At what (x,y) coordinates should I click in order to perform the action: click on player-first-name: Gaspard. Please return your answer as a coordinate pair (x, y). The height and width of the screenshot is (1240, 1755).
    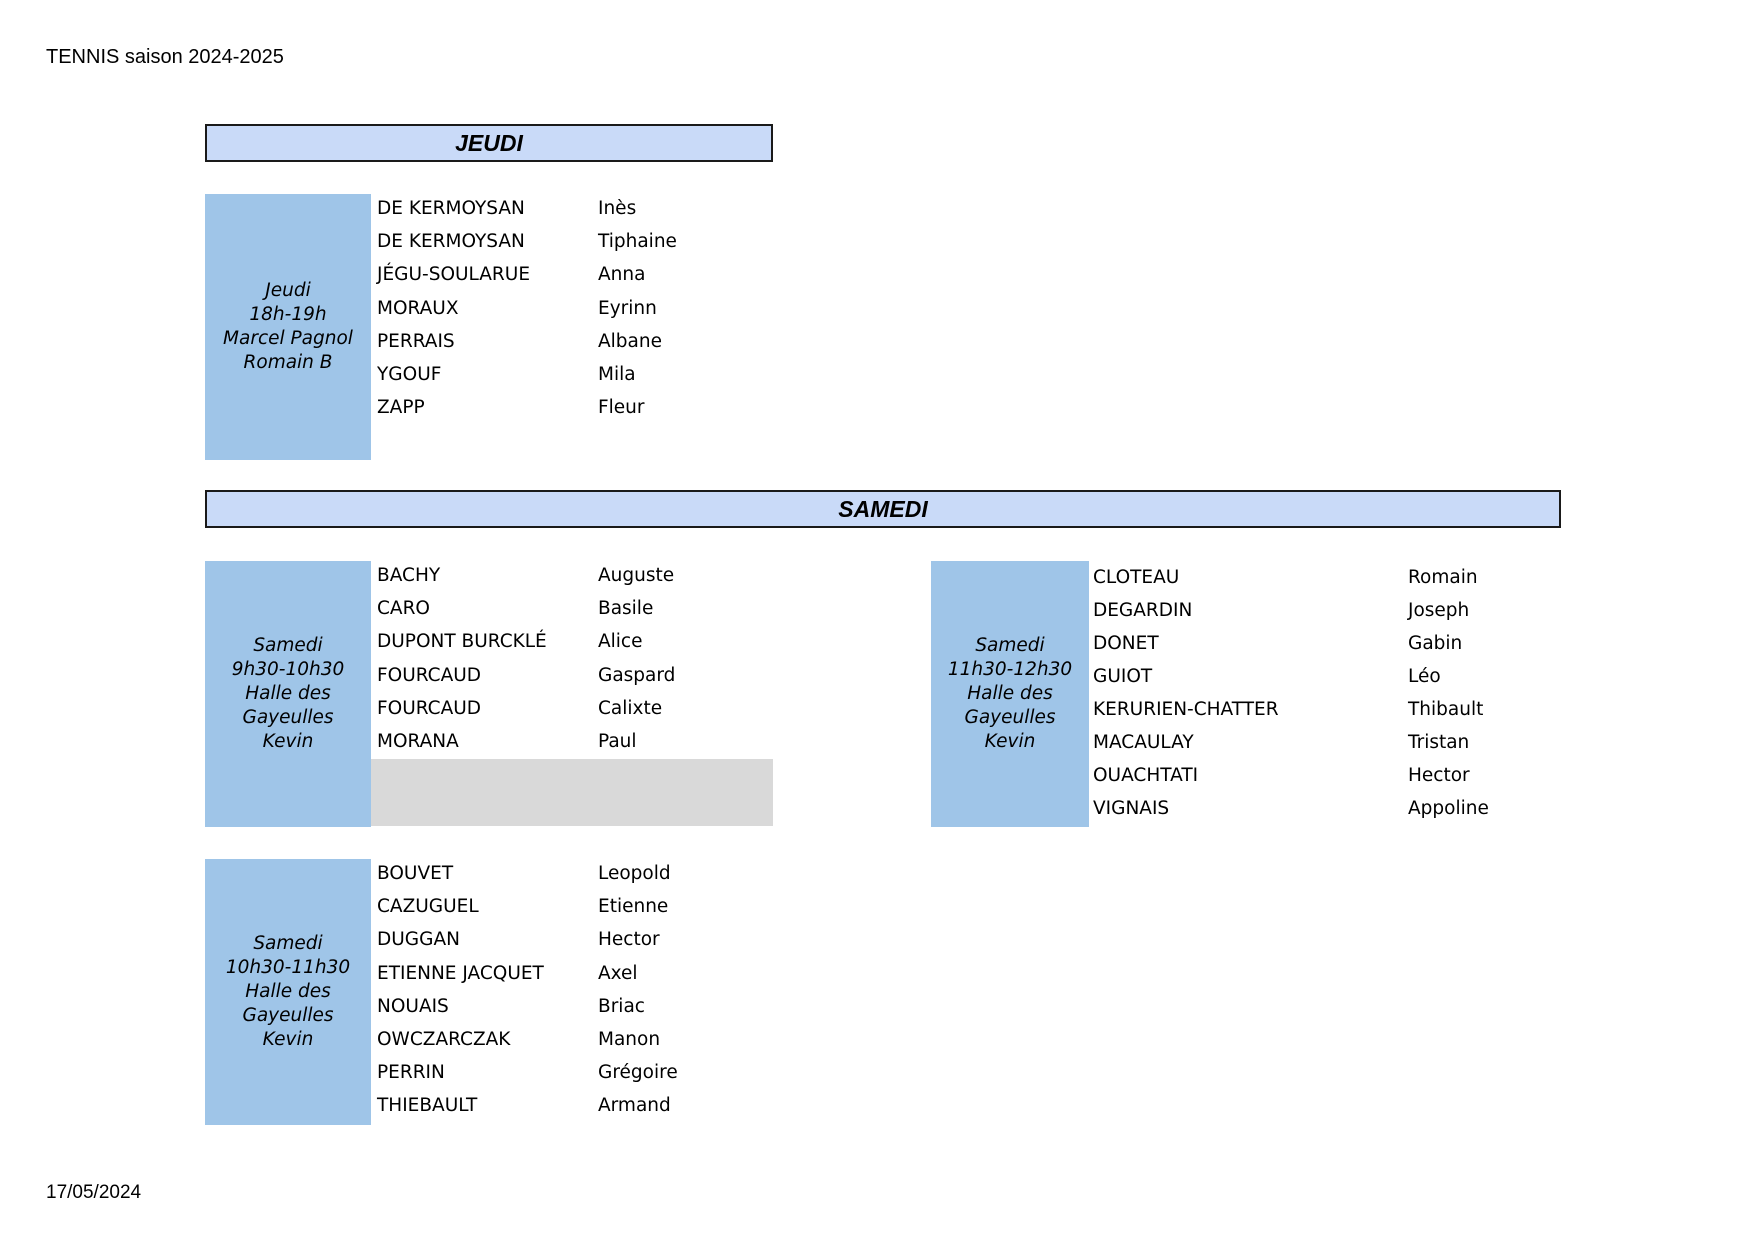
    Looking at the image, I should click on (637, 675).